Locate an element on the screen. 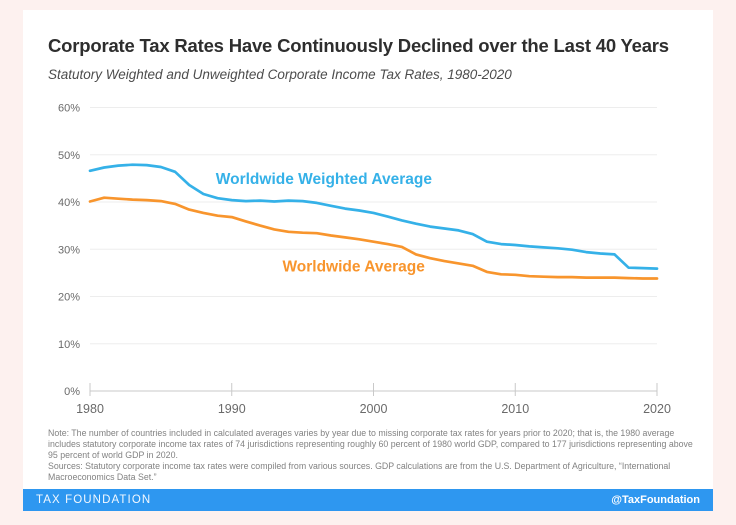  x-tick-label: 1980 is located at coordinates (90, 409).